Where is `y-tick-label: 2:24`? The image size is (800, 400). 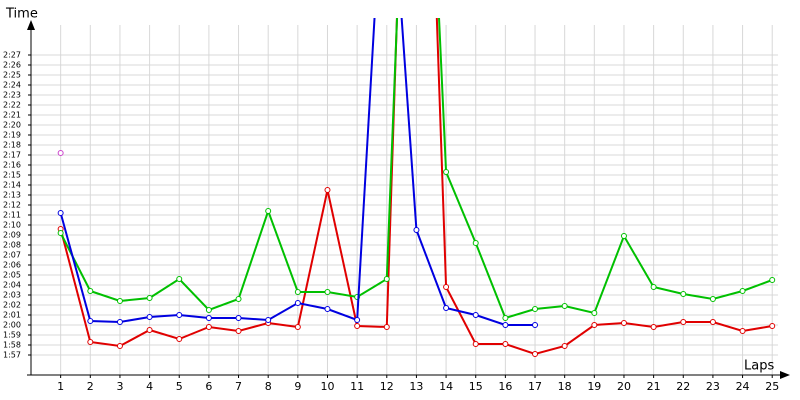
y-tick-label: 2:24 is located at coordinates (12, 85).